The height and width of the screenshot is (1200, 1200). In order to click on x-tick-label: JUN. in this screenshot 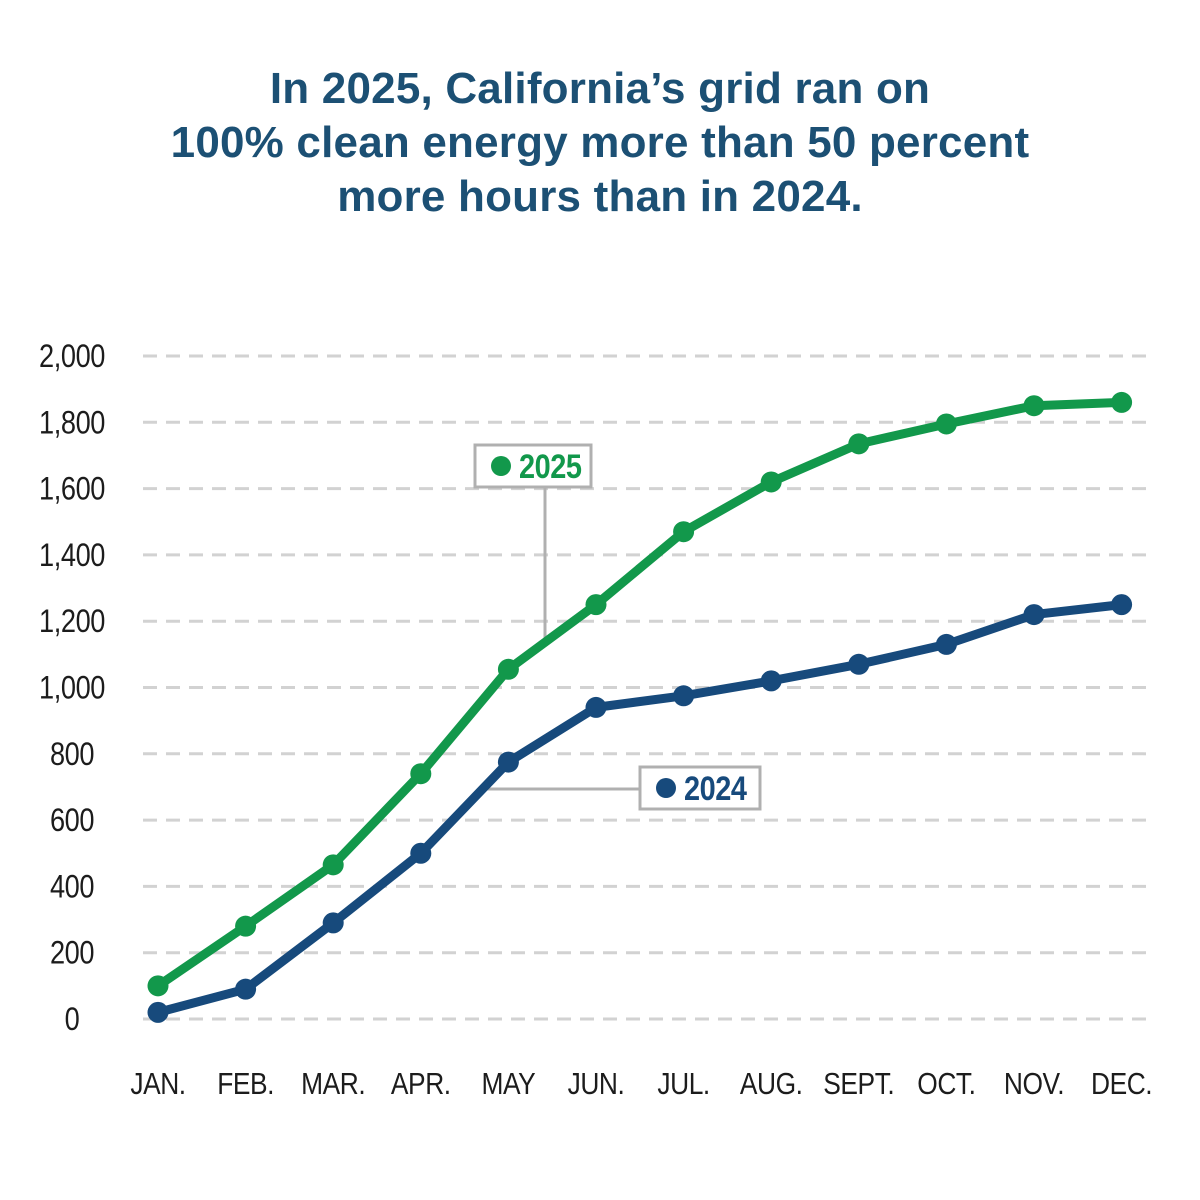, I will do `click(596, 1084)`.